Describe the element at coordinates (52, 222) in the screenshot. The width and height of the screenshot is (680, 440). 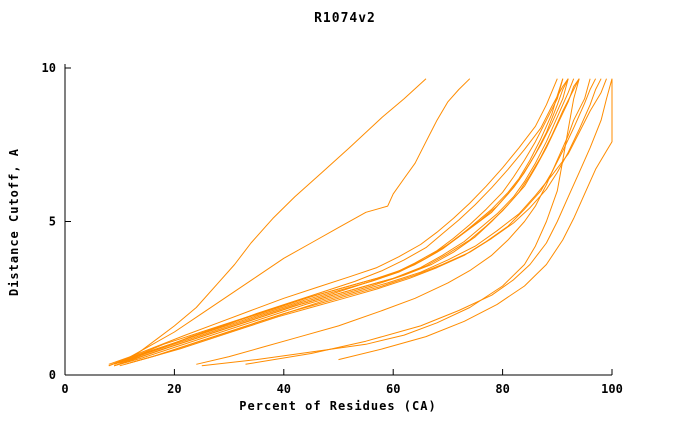
I see `y-tick-label: 5` at that location.